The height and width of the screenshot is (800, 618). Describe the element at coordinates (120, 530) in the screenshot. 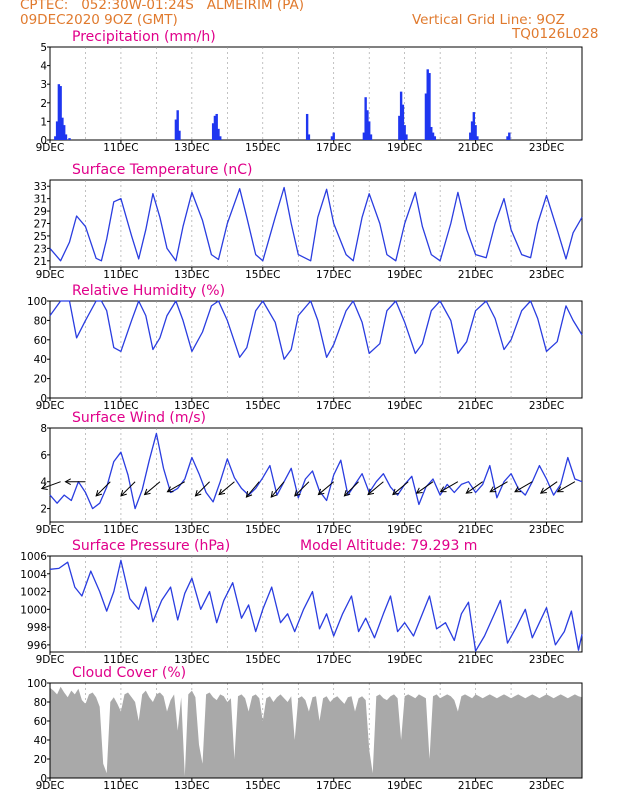

I see `wind-x-tick-label: 11DEC` at that location.